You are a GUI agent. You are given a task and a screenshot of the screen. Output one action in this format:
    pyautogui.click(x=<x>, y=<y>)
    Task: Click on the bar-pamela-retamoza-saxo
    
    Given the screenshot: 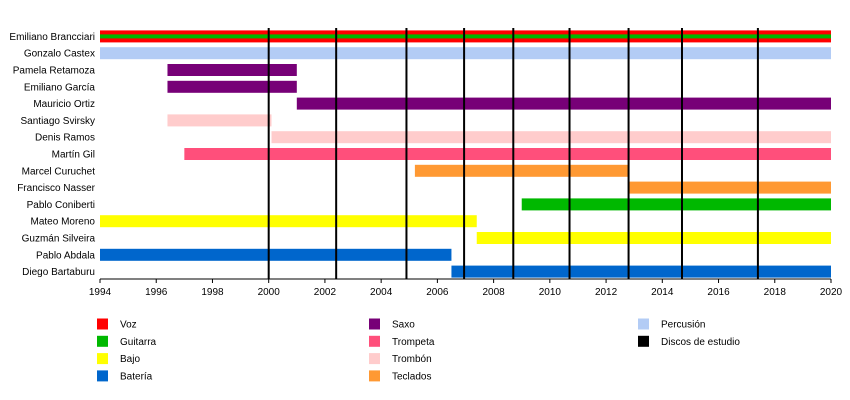 What is the action you would take?
    pyautogui.click(x=232, y=70)
    